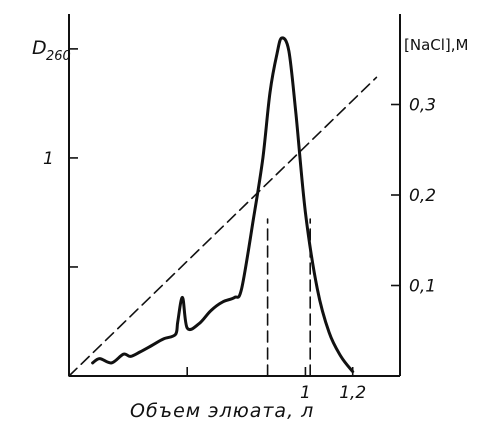 This screenshot has height=425, width=501. I want to click on x-axis-label: Объем элюата, л, so click(222, 411).